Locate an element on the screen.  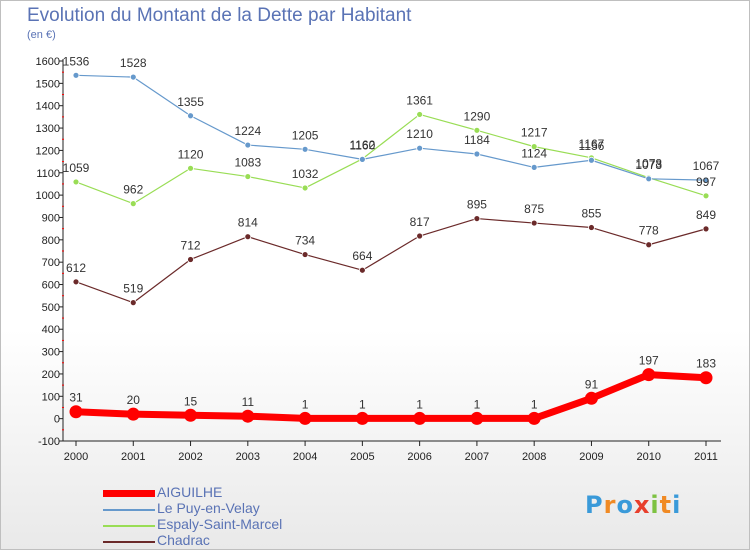
data-label: 1167 is located at coordinates (592, 144).